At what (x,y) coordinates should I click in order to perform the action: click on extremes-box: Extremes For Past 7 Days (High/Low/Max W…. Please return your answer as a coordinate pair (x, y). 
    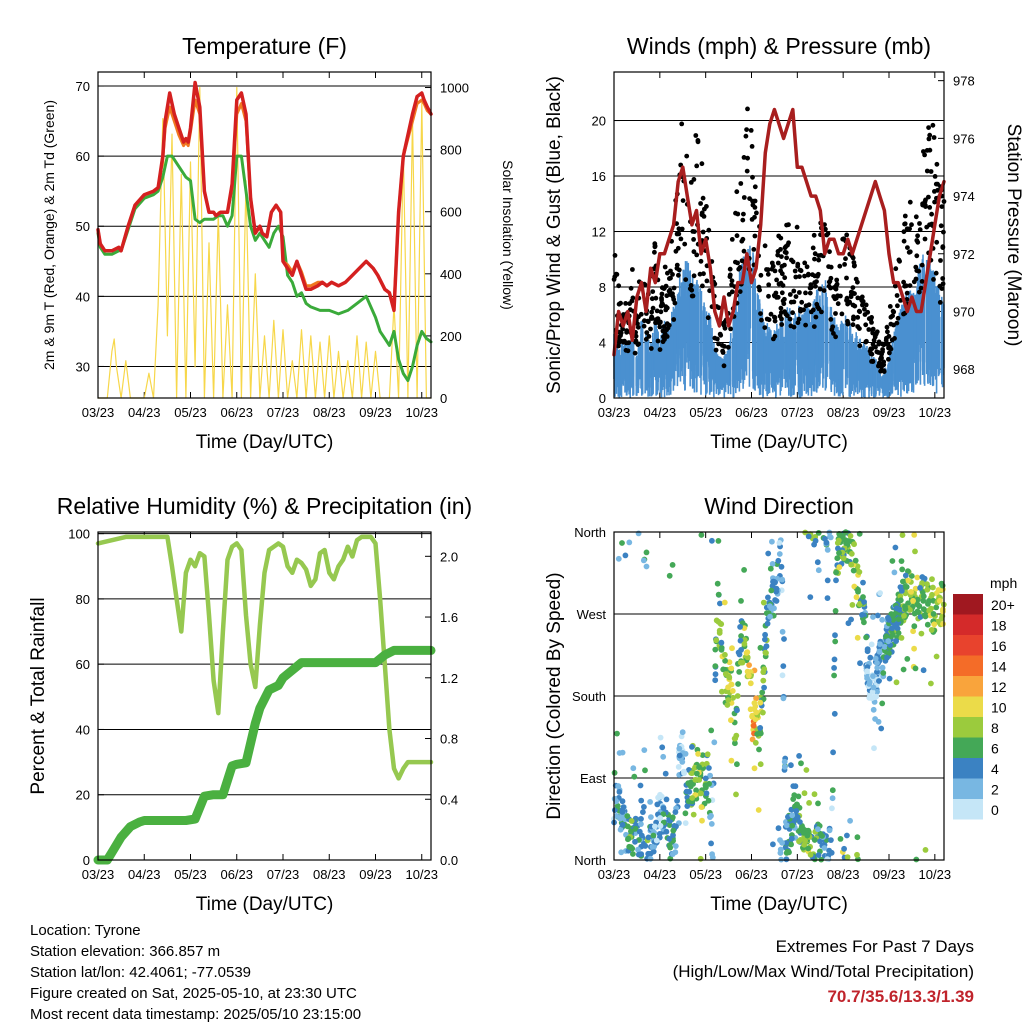
    Looking at the image, I should click on (823, 971).